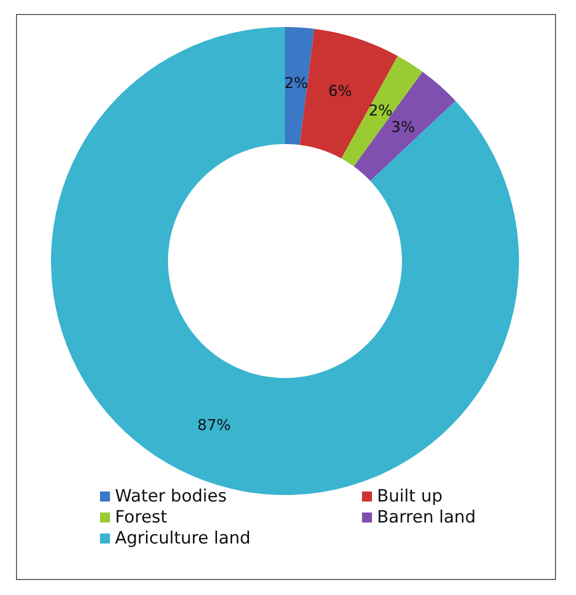 The height and width of the screenshot is (595, 576). I want to click on data-label: 6%, so click(340, 91).